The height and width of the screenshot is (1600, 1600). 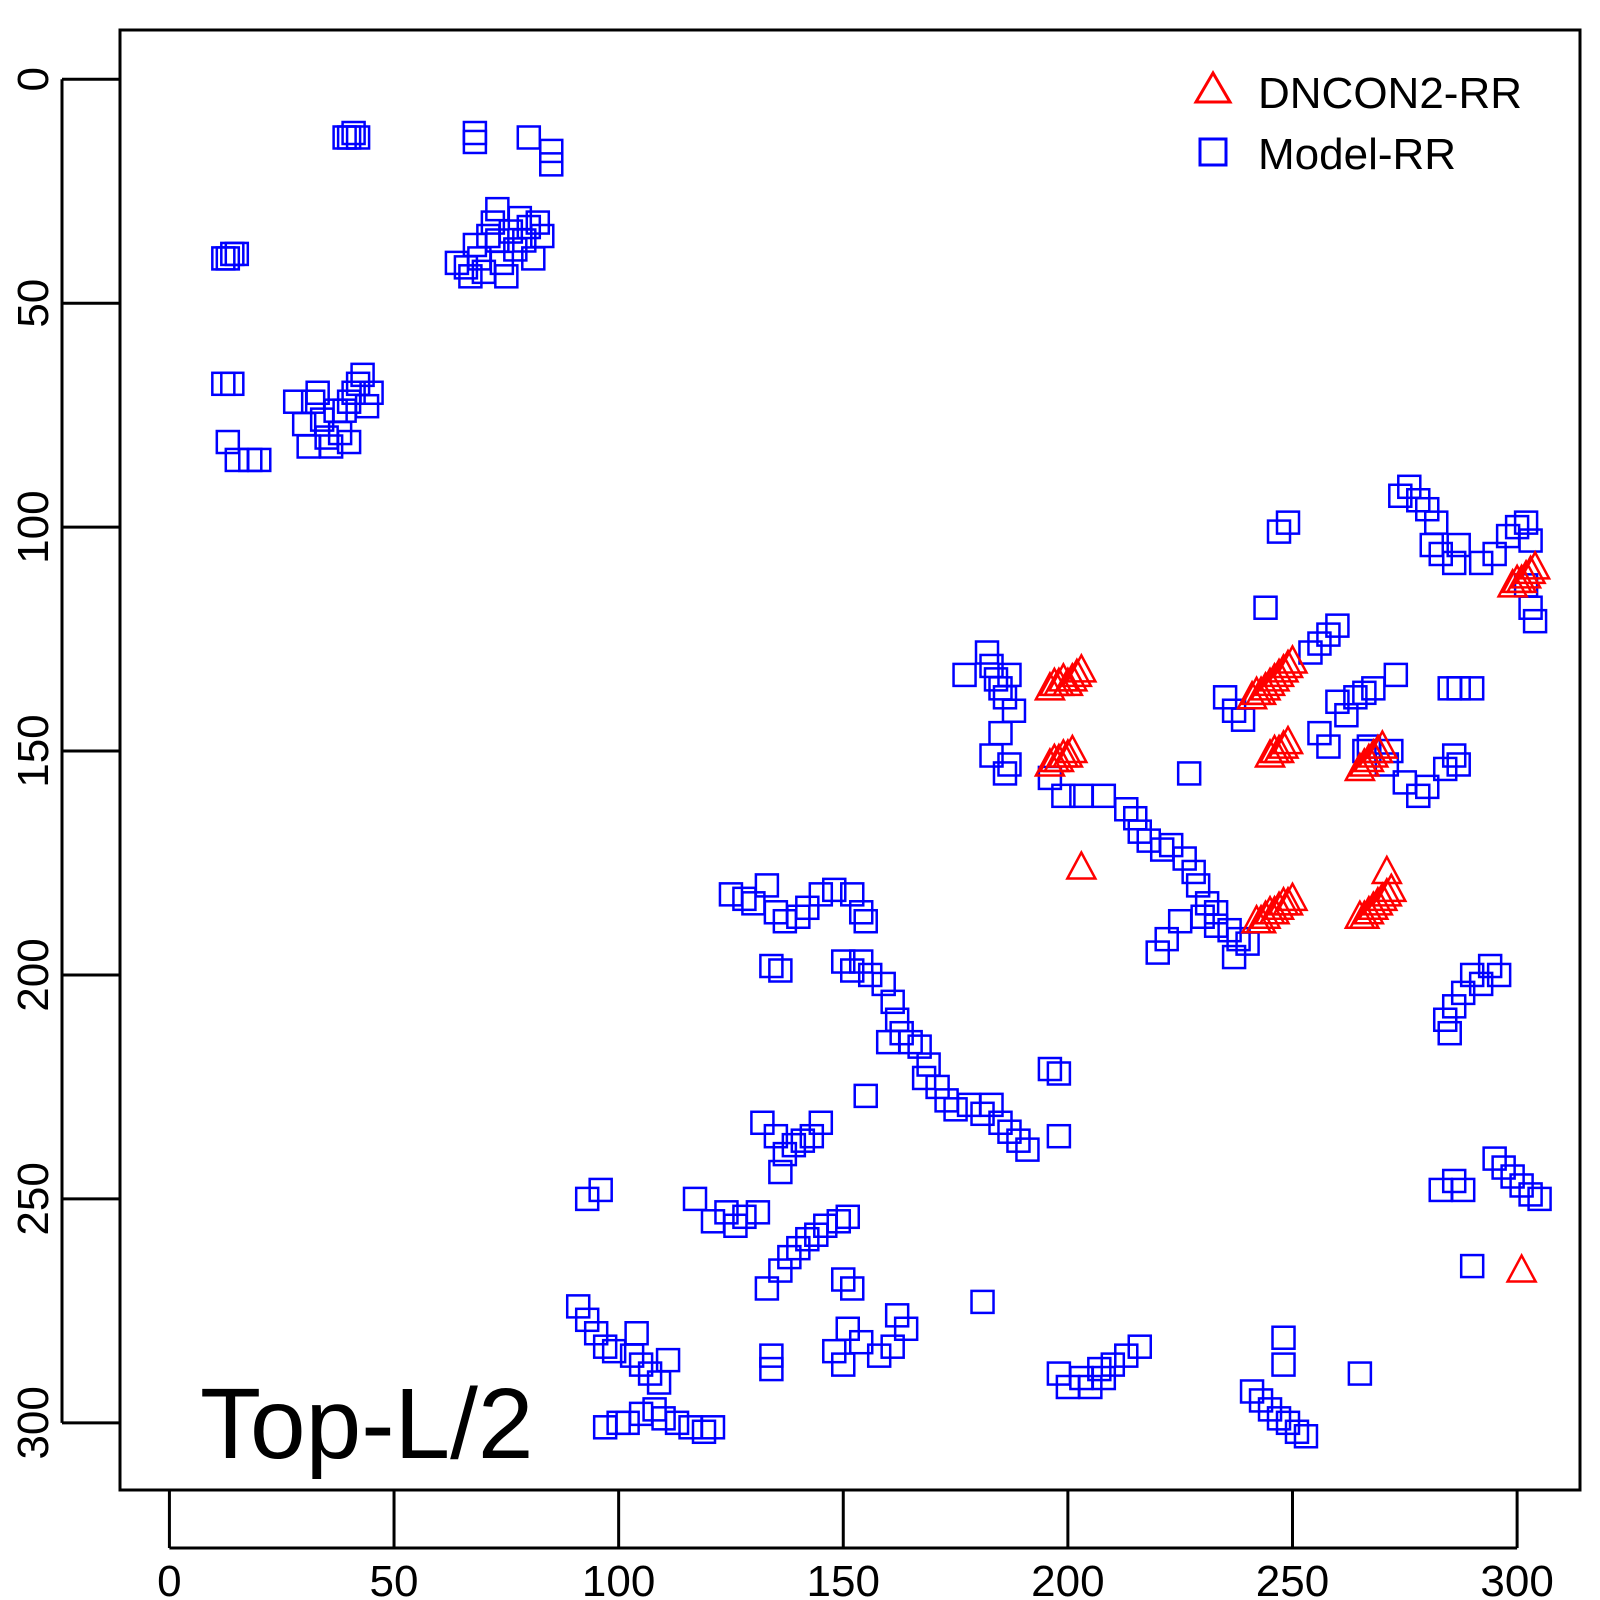 I want to click on x-tick-label: 150, so click(x=843, y=1578).